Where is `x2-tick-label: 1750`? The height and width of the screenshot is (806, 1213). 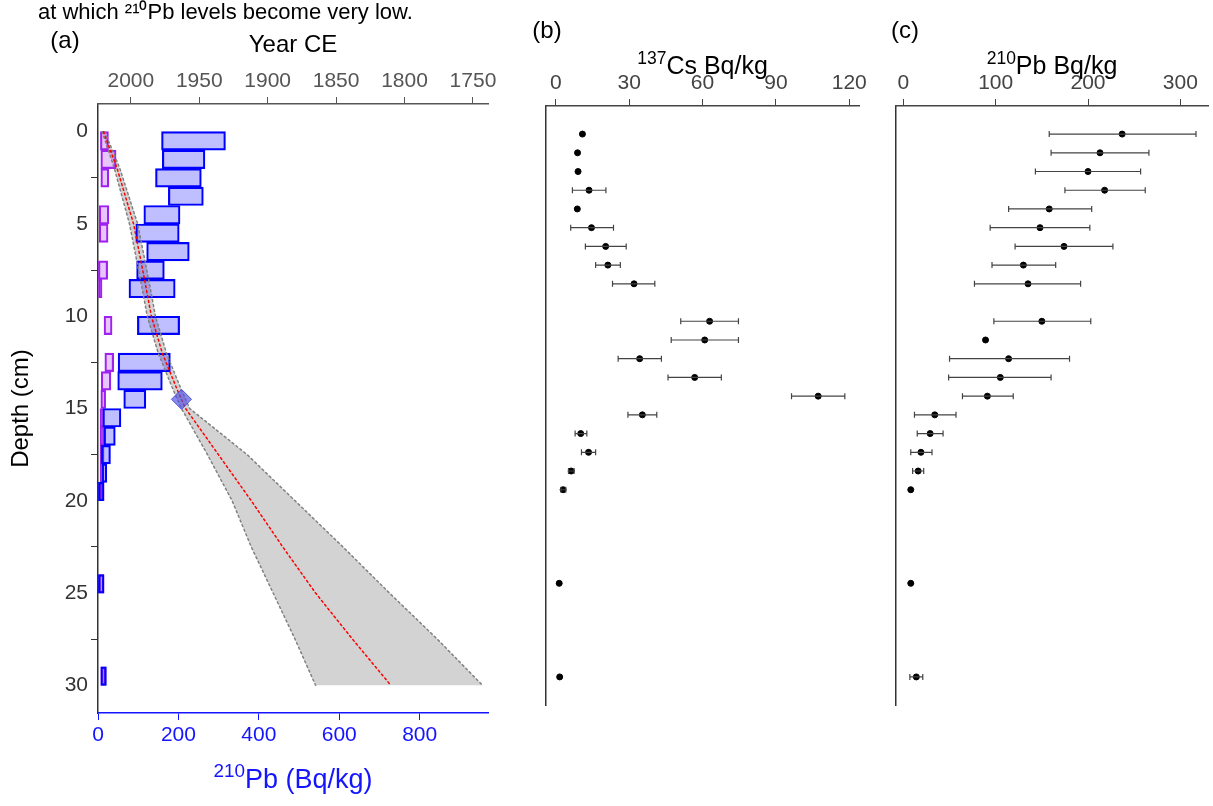 x2-tick-label: 1750 is located at coordinates (473, 80).